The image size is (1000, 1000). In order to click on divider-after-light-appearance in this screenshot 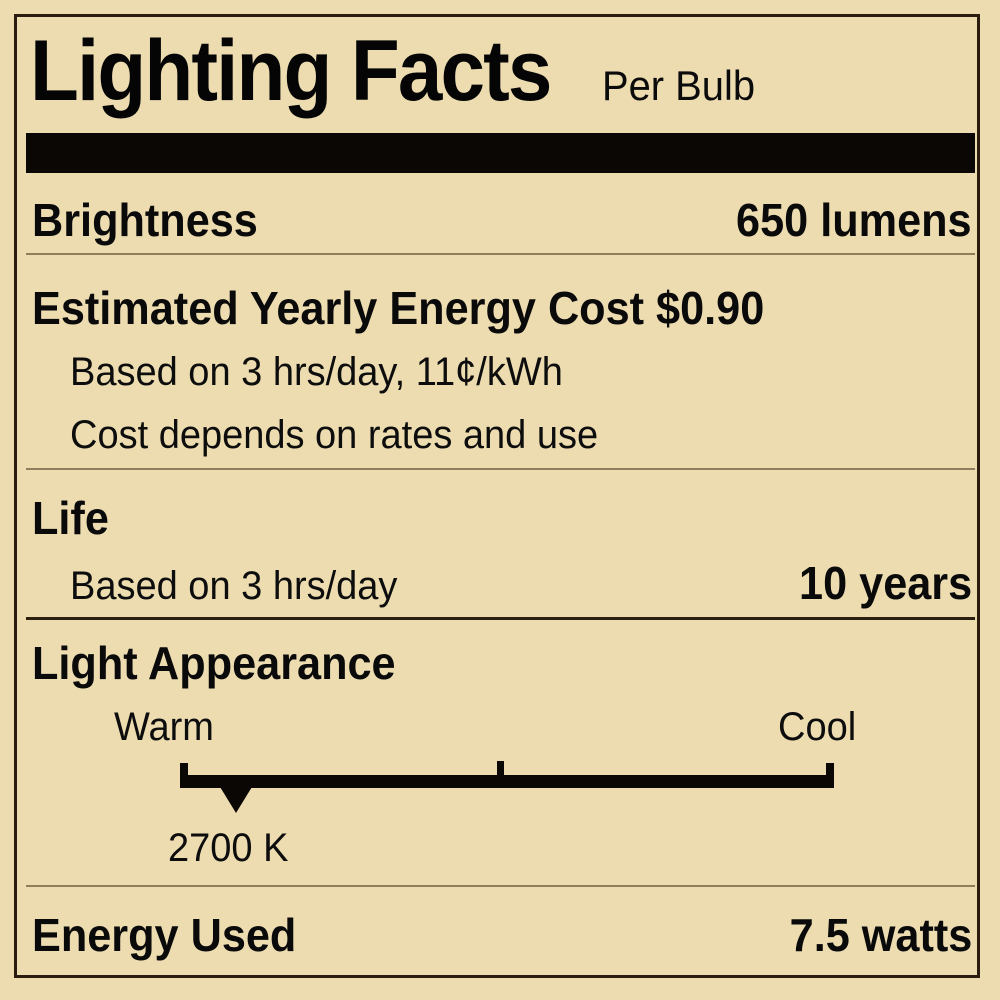, I will do `click(500, 886)`.